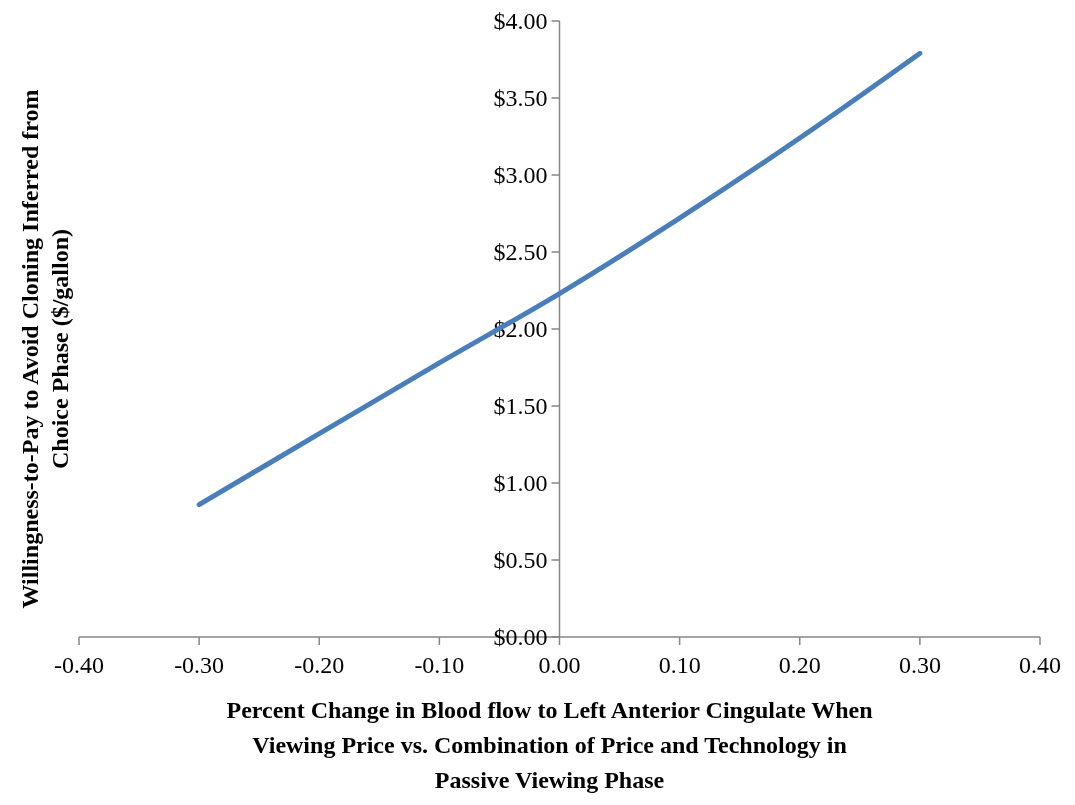 The height and width of the screenshot is (805, 1075). Describe the element at coordinates (45, 349) in the screenshot. I see `y-axis-title: Willingness-to-Pay to Avoid Cloning Inferred from Choice Phase ($/gallon)` at that location.